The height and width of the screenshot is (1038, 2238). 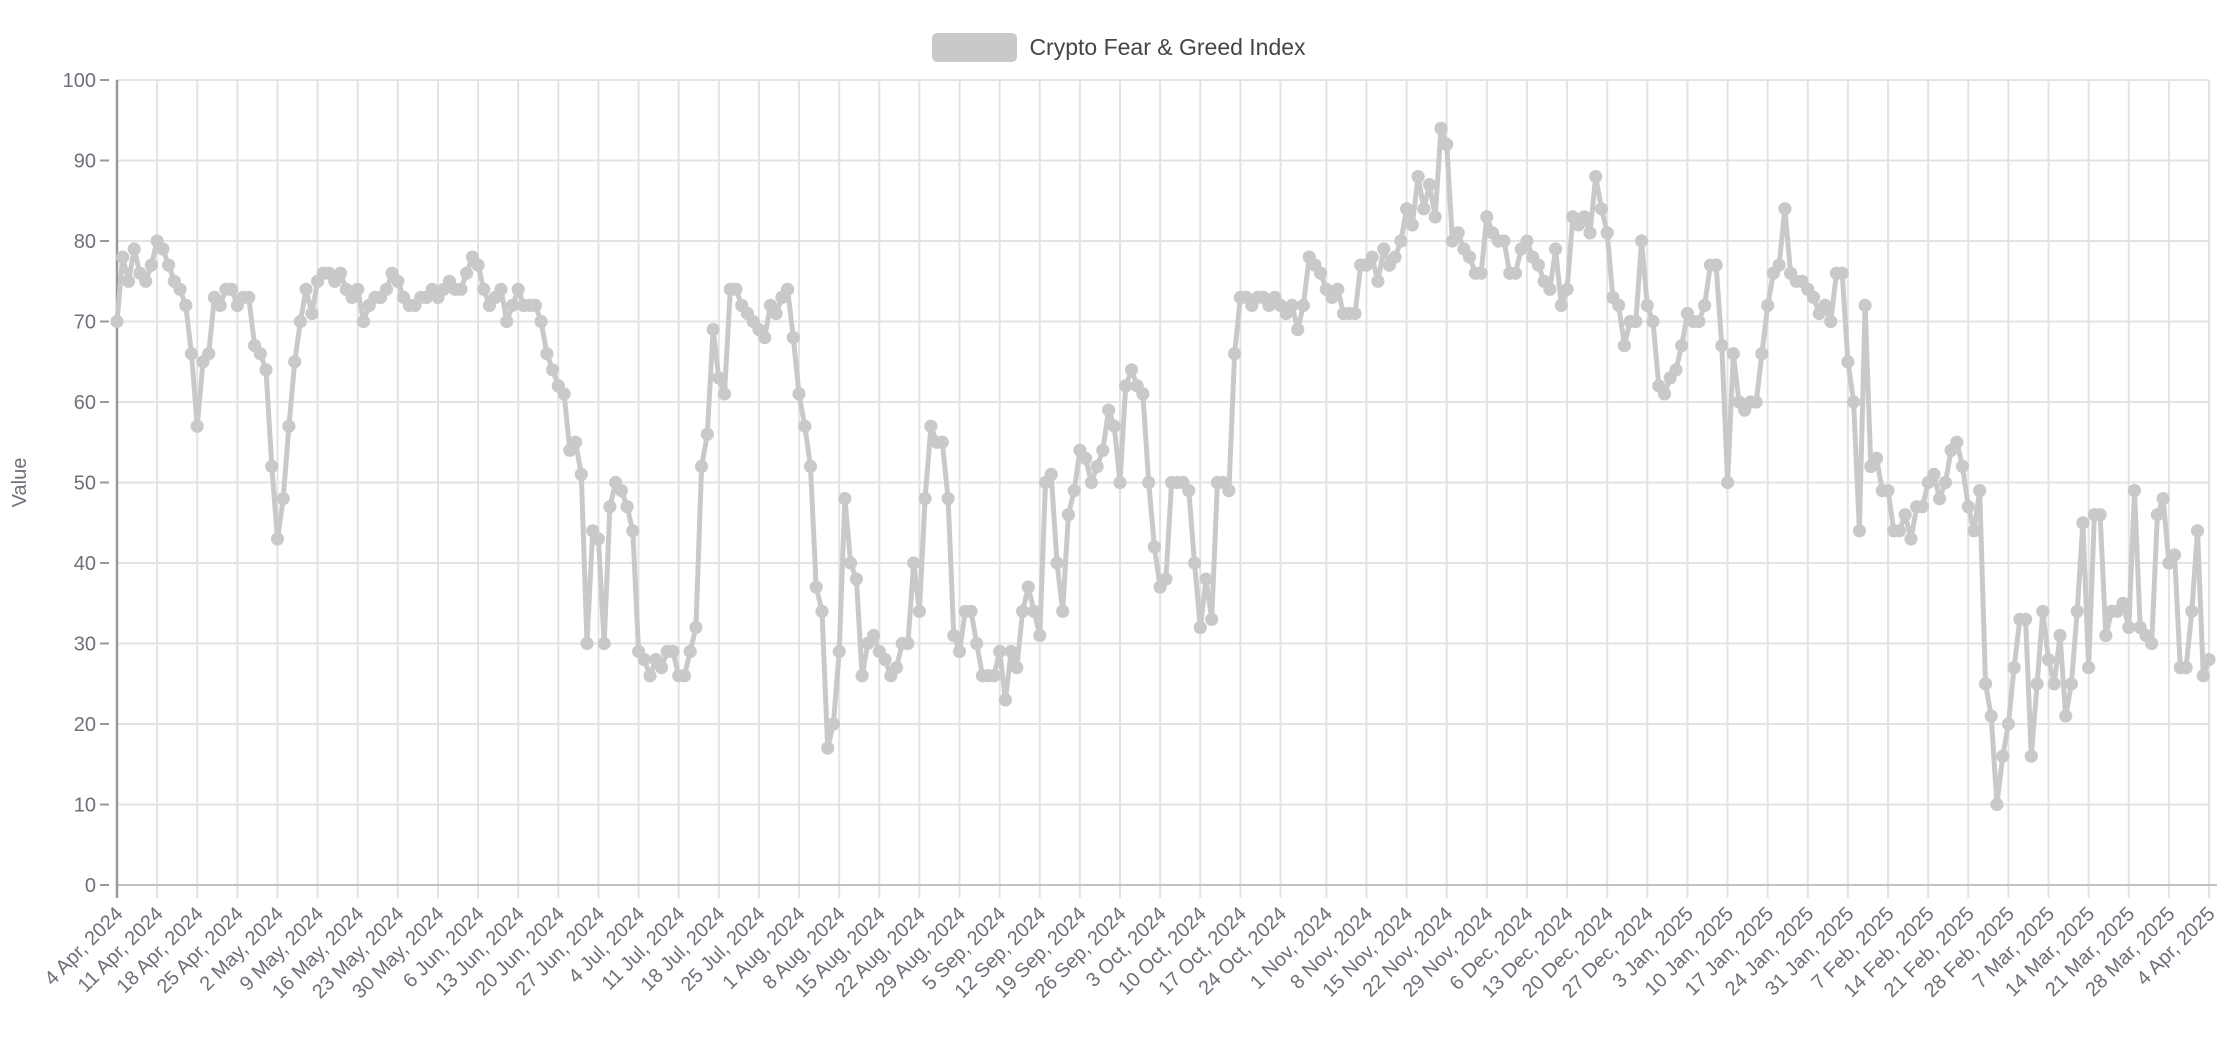 What do you see at coordinates (85, 162) in the screenshot?
I see `y-tick-label: 90` at bounding box center [85, 162].